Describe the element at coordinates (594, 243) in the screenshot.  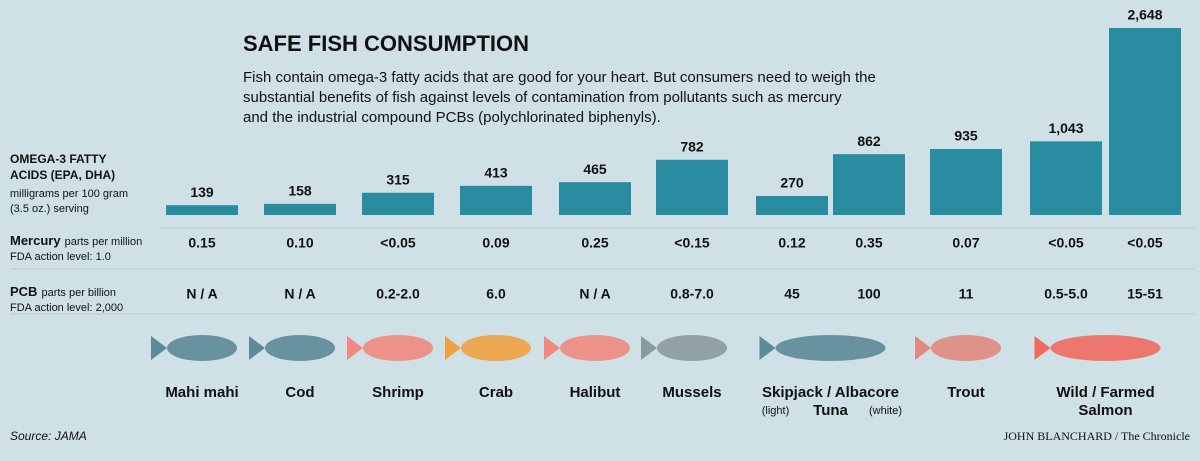
I see `row-value: 0.25` at that location.